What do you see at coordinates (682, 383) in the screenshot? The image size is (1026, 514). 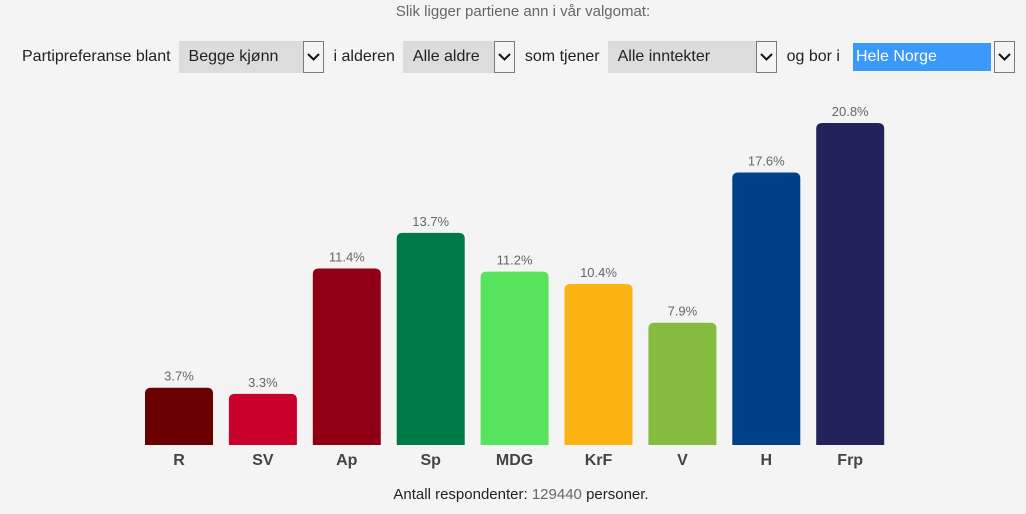 I see `bar-v` at bounding box center [682, 383].